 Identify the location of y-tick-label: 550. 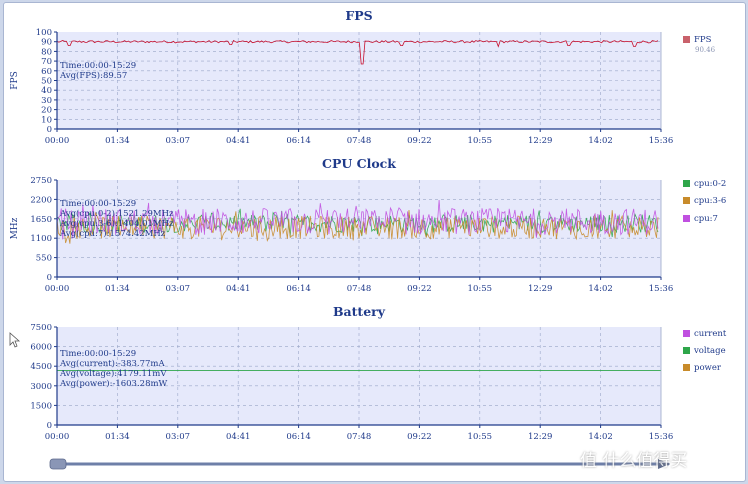
(44, 259).